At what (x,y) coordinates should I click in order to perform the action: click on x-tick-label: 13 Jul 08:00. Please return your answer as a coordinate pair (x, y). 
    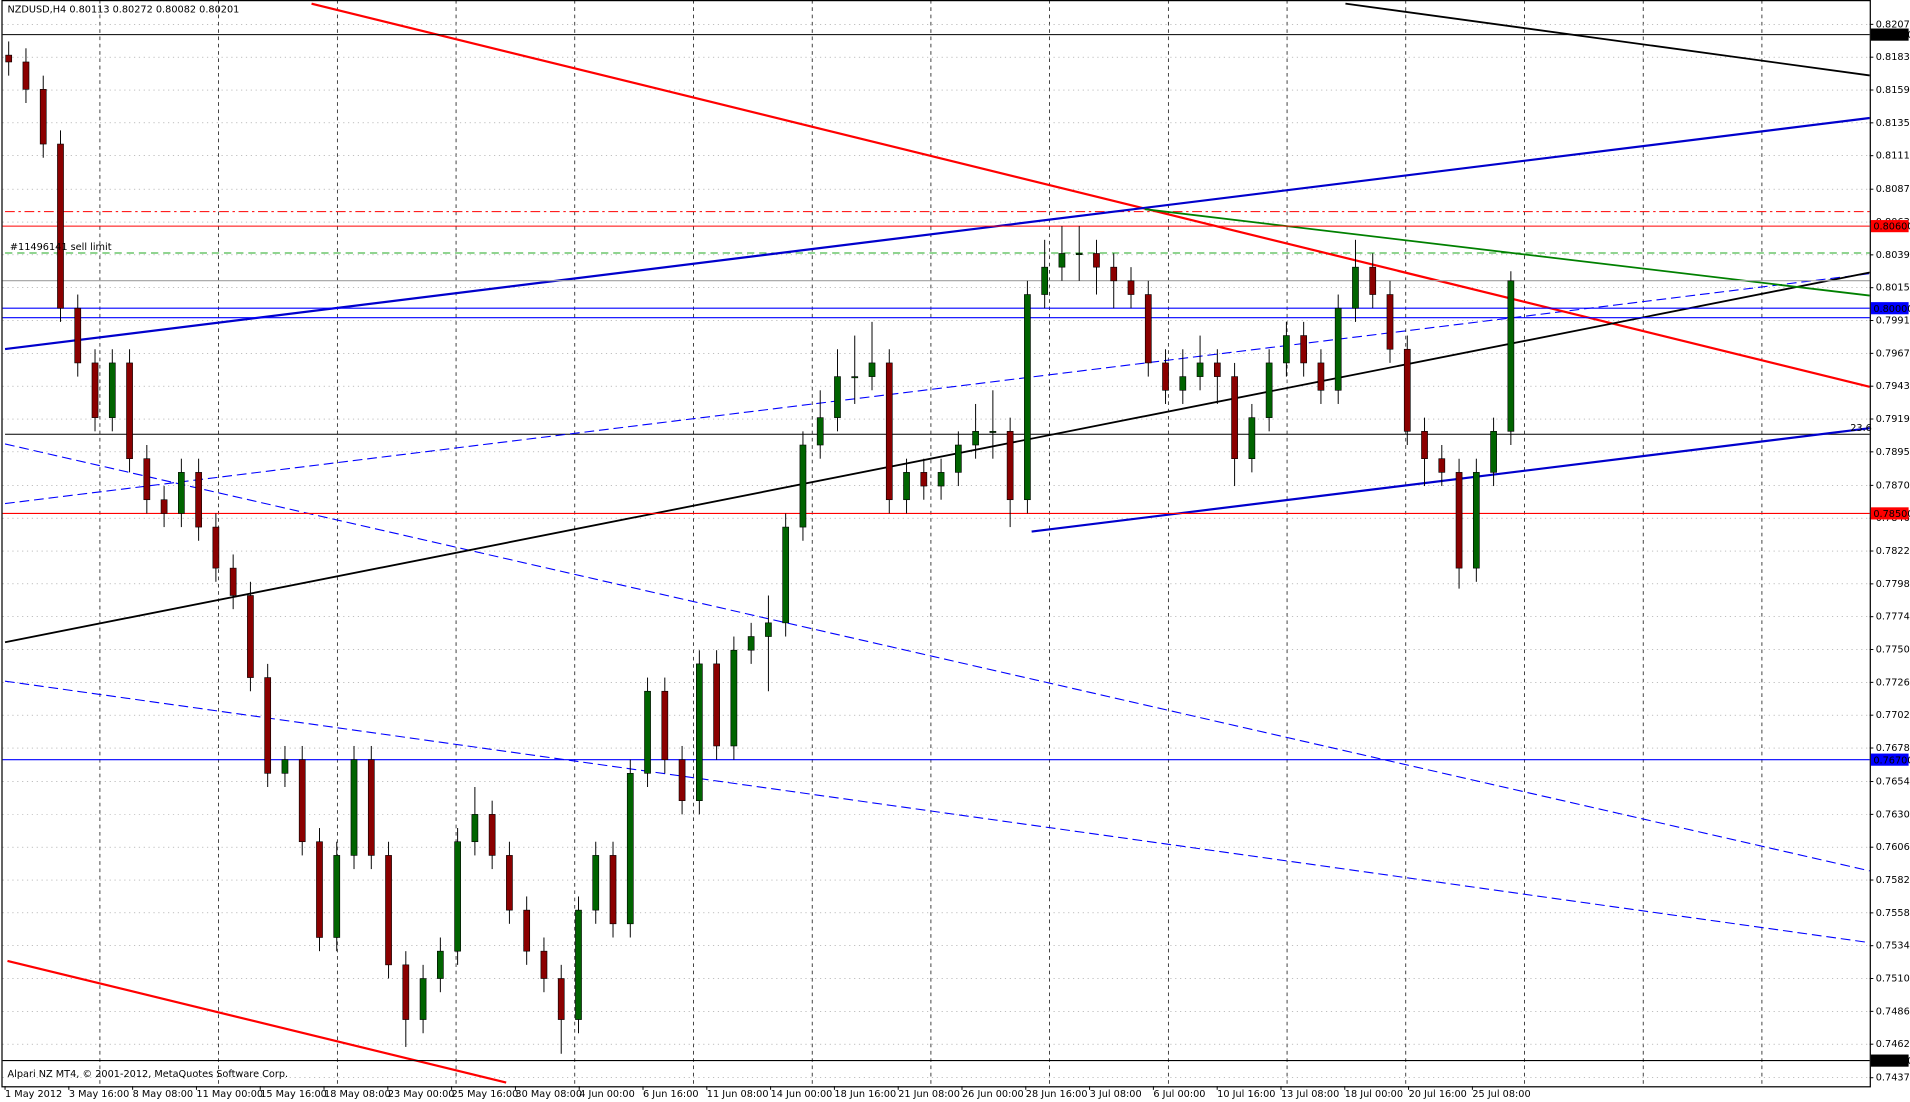
    Looking at the image, I should click on (1310, 1094).